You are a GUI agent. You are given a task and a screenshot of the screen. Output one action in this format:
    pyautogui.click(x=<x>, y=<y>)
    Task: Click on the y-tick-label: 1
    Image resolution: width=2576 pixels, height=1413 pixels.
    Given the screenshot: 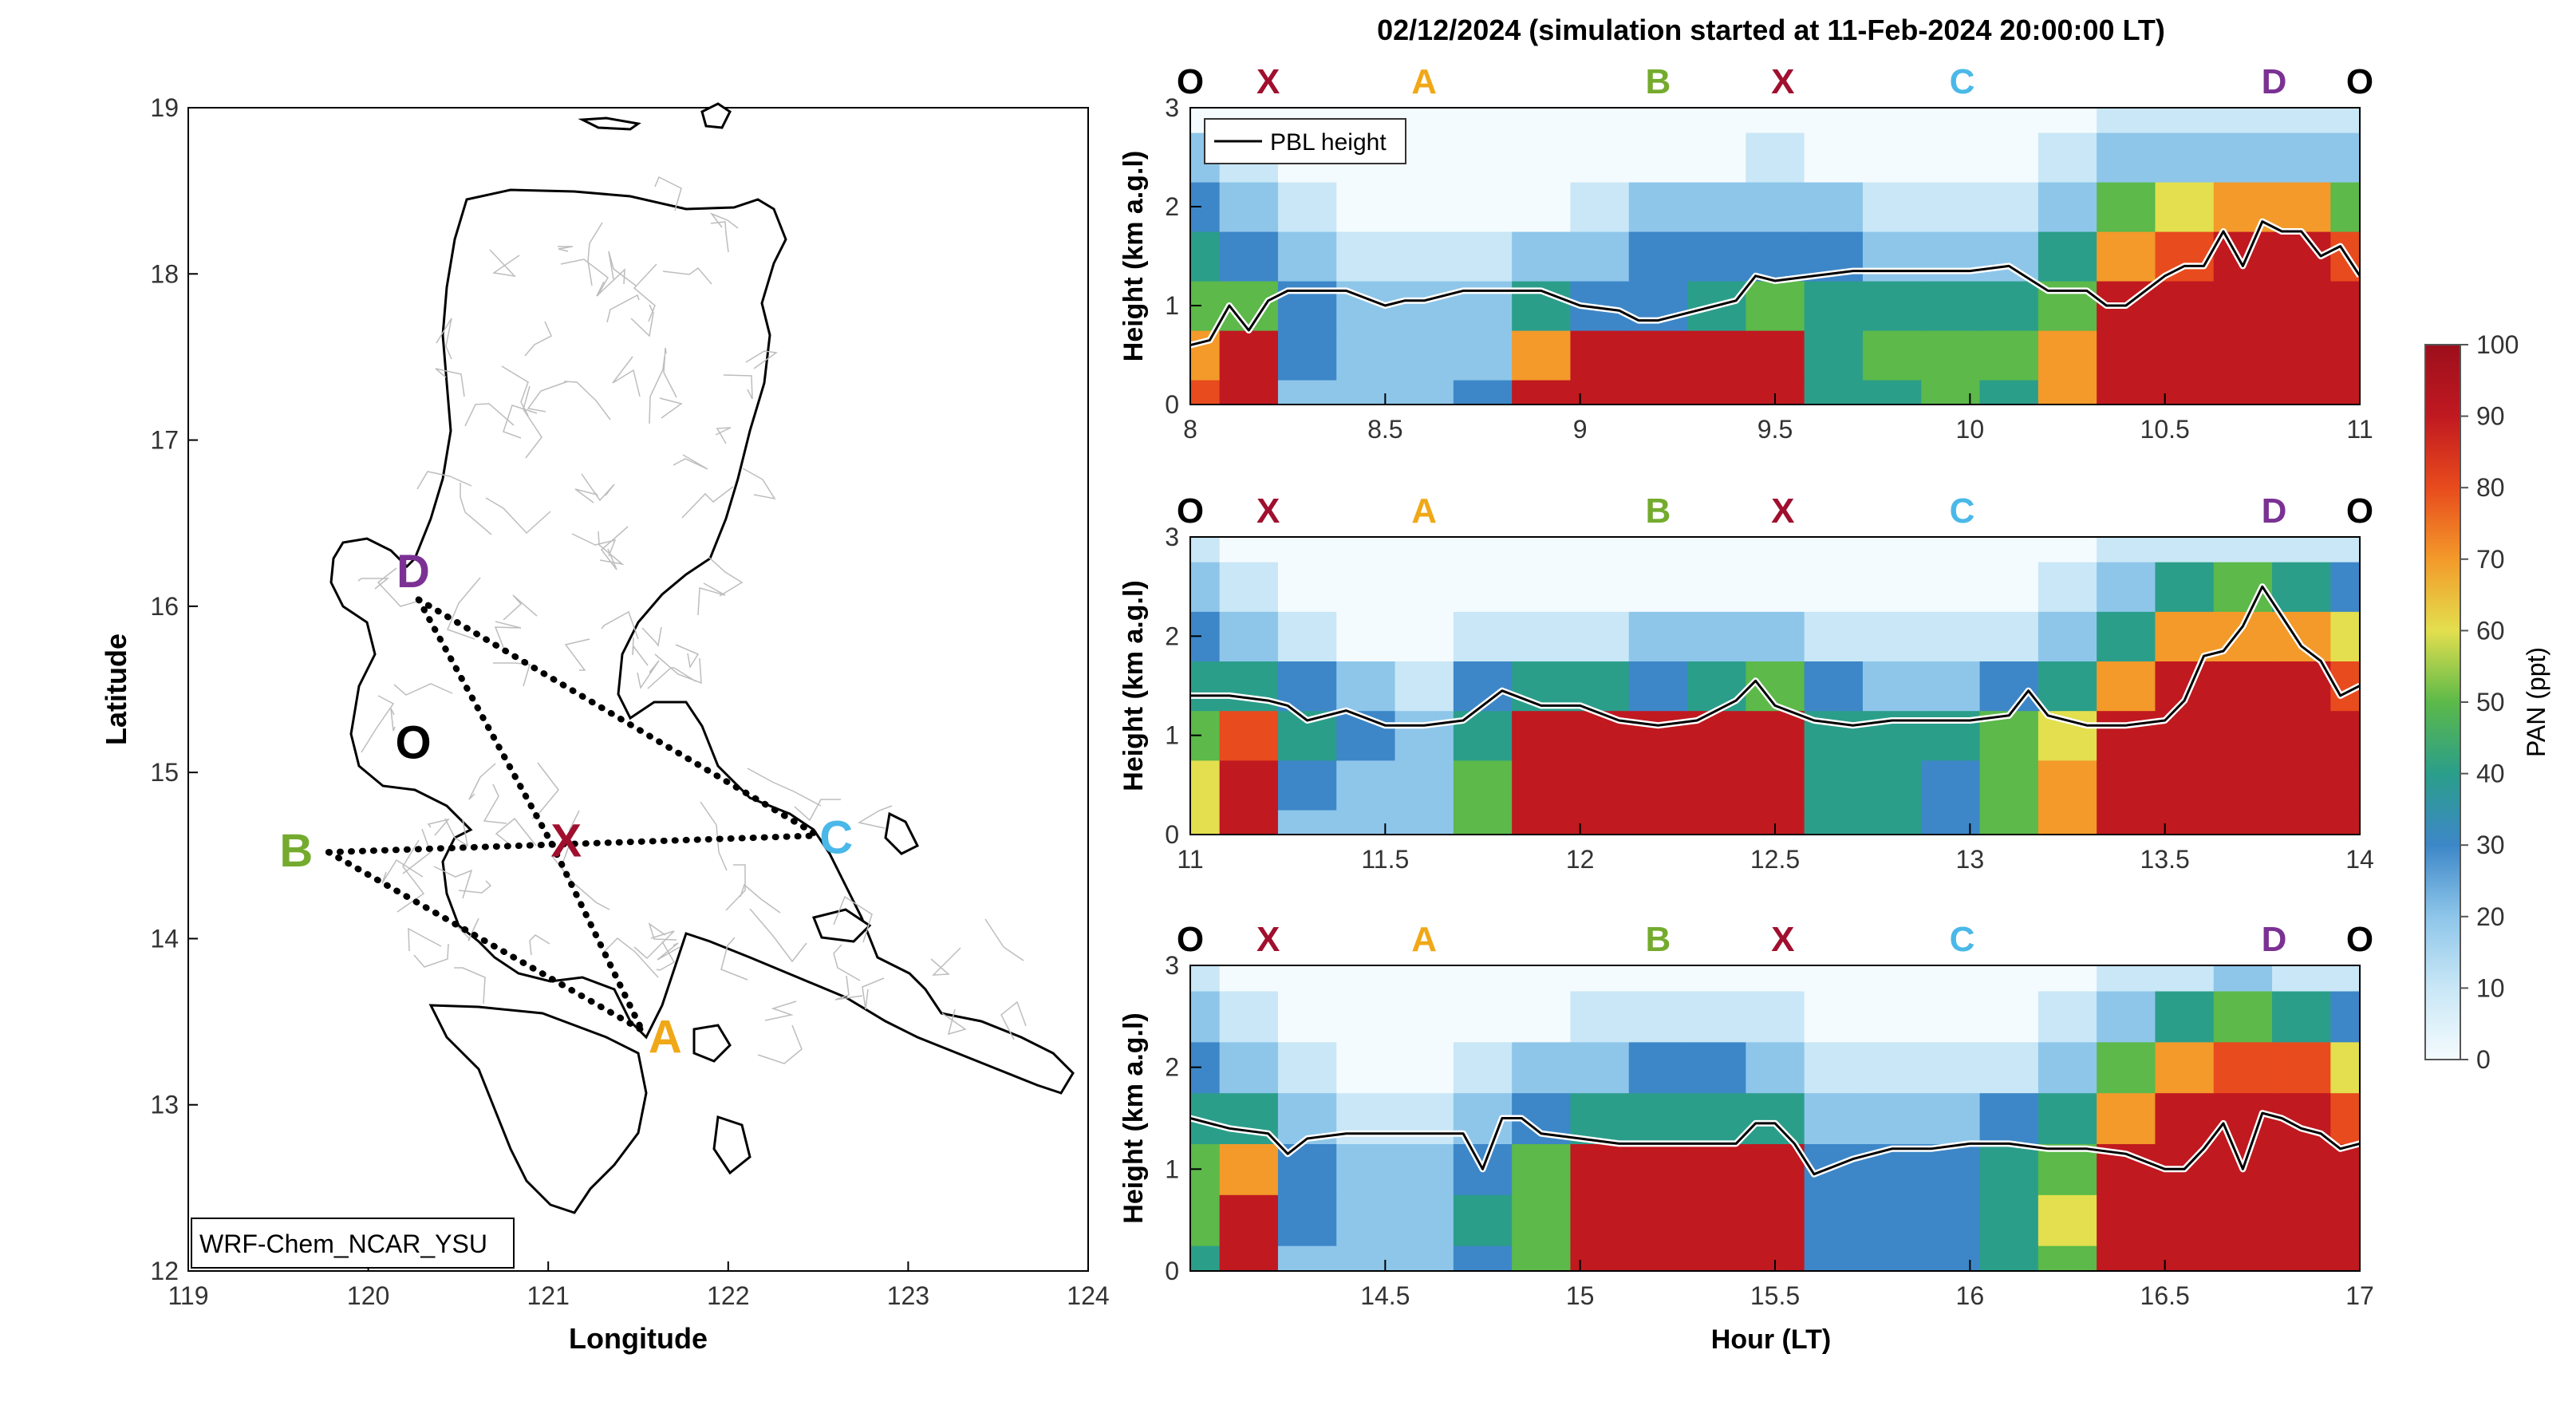 What is the action you would take?
    pyautogui.click(x=1172, y=305)
    